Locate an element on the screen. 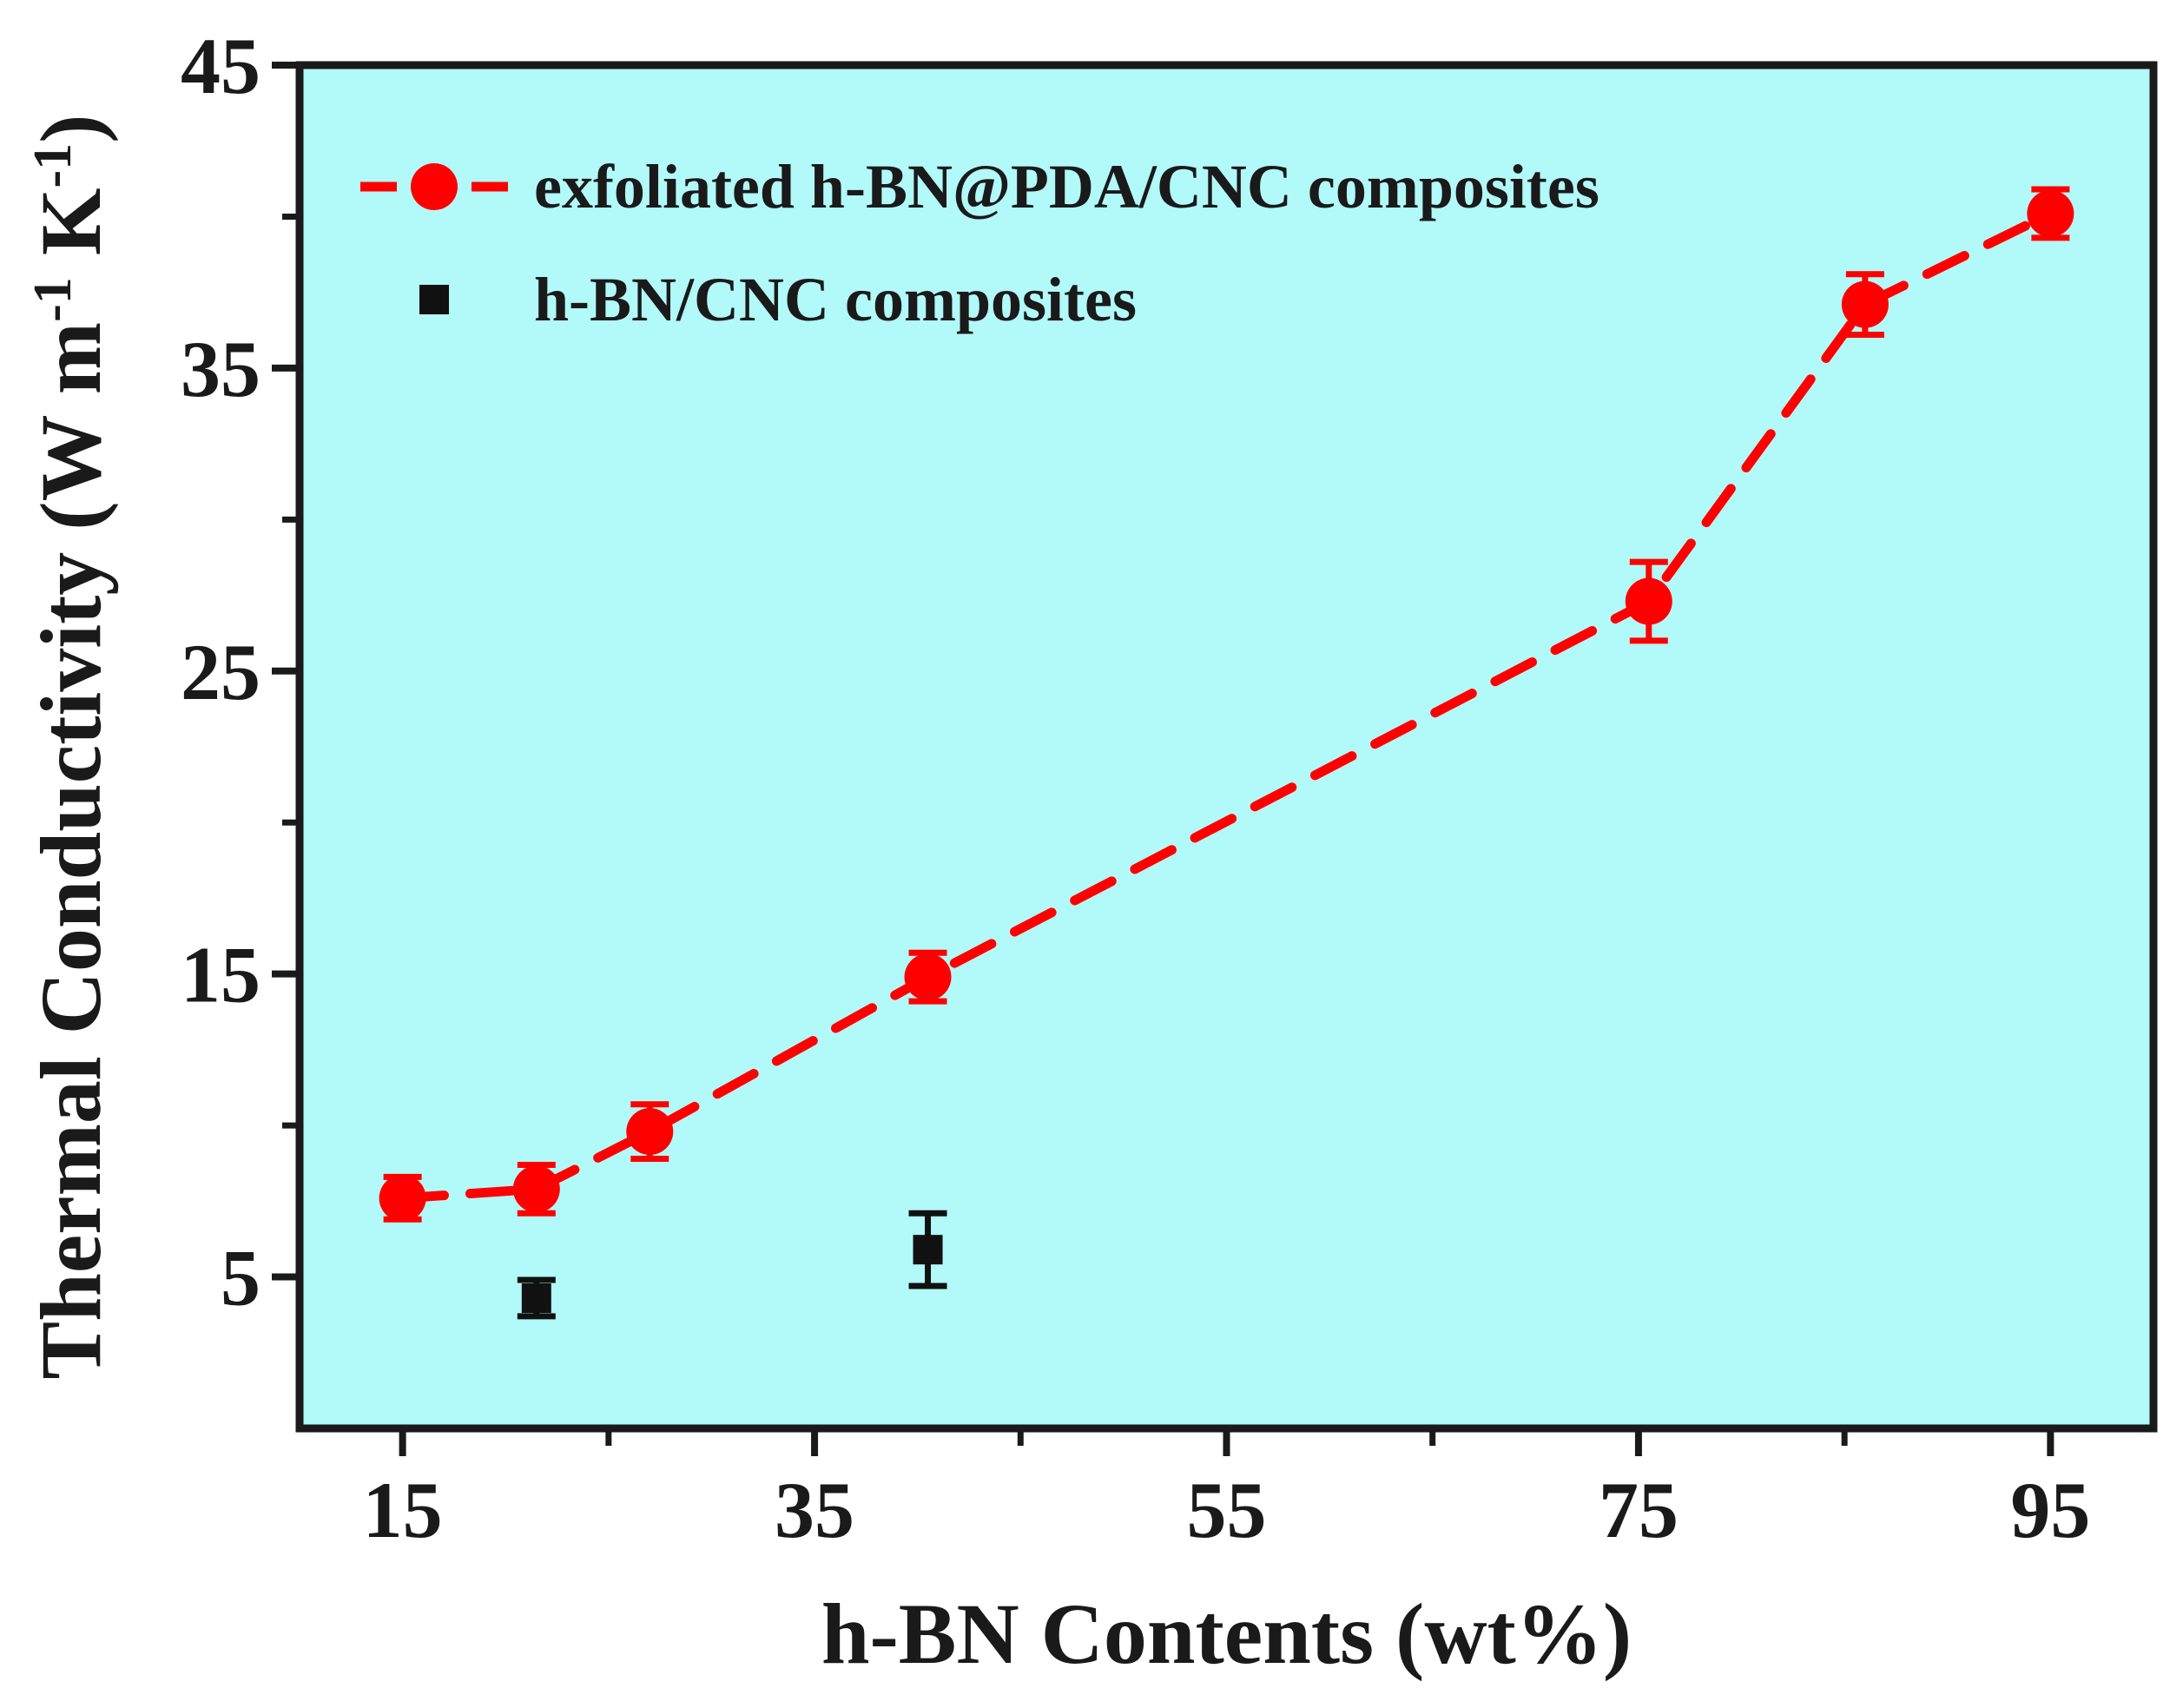 The width and height of the screenshot is (2183, 1708). y-tick-label: 25 is located at coordinates (221, 672).